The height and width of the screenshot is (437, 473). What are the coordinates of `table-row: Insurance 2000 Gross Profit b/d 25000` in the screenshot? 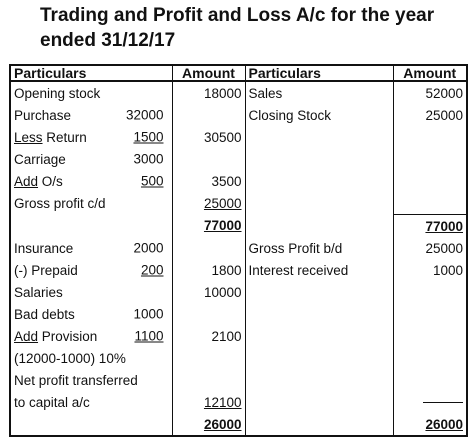 It's located at (239, 248).